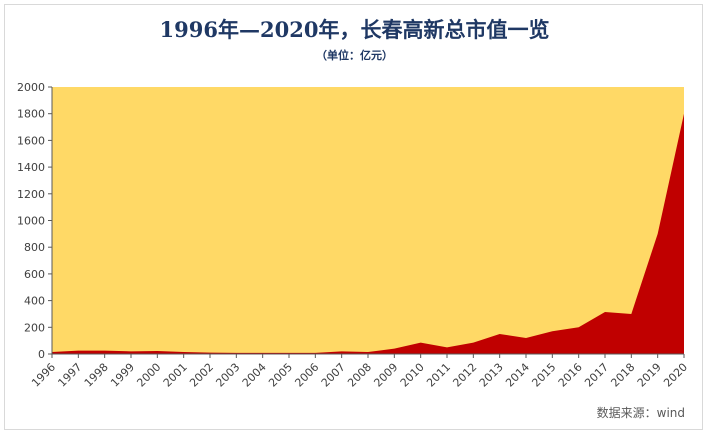 Image resolution: width=709 pixels, height=436 pixels. I want to click on x-tick-label: 2012, so click(464, 375).